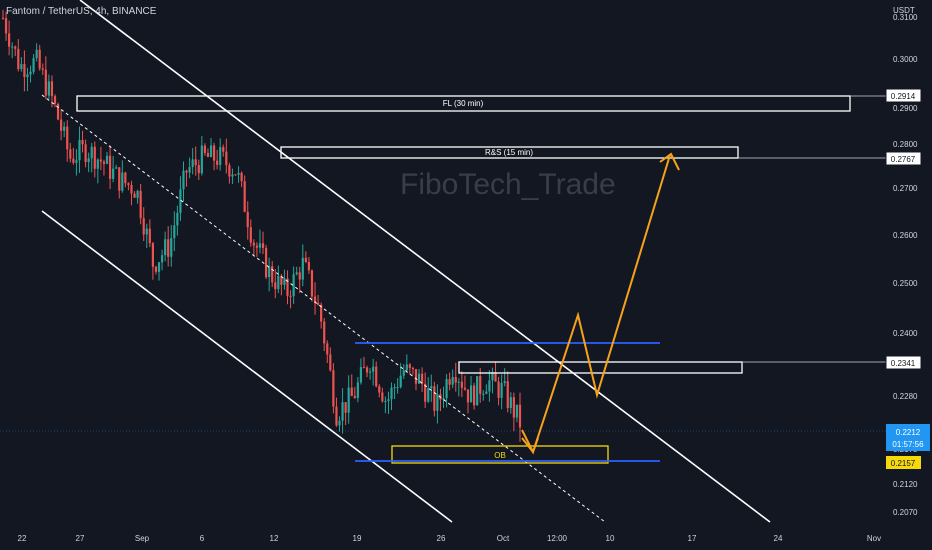  I want to click on x-tick-label: 27, so click(80, 538).